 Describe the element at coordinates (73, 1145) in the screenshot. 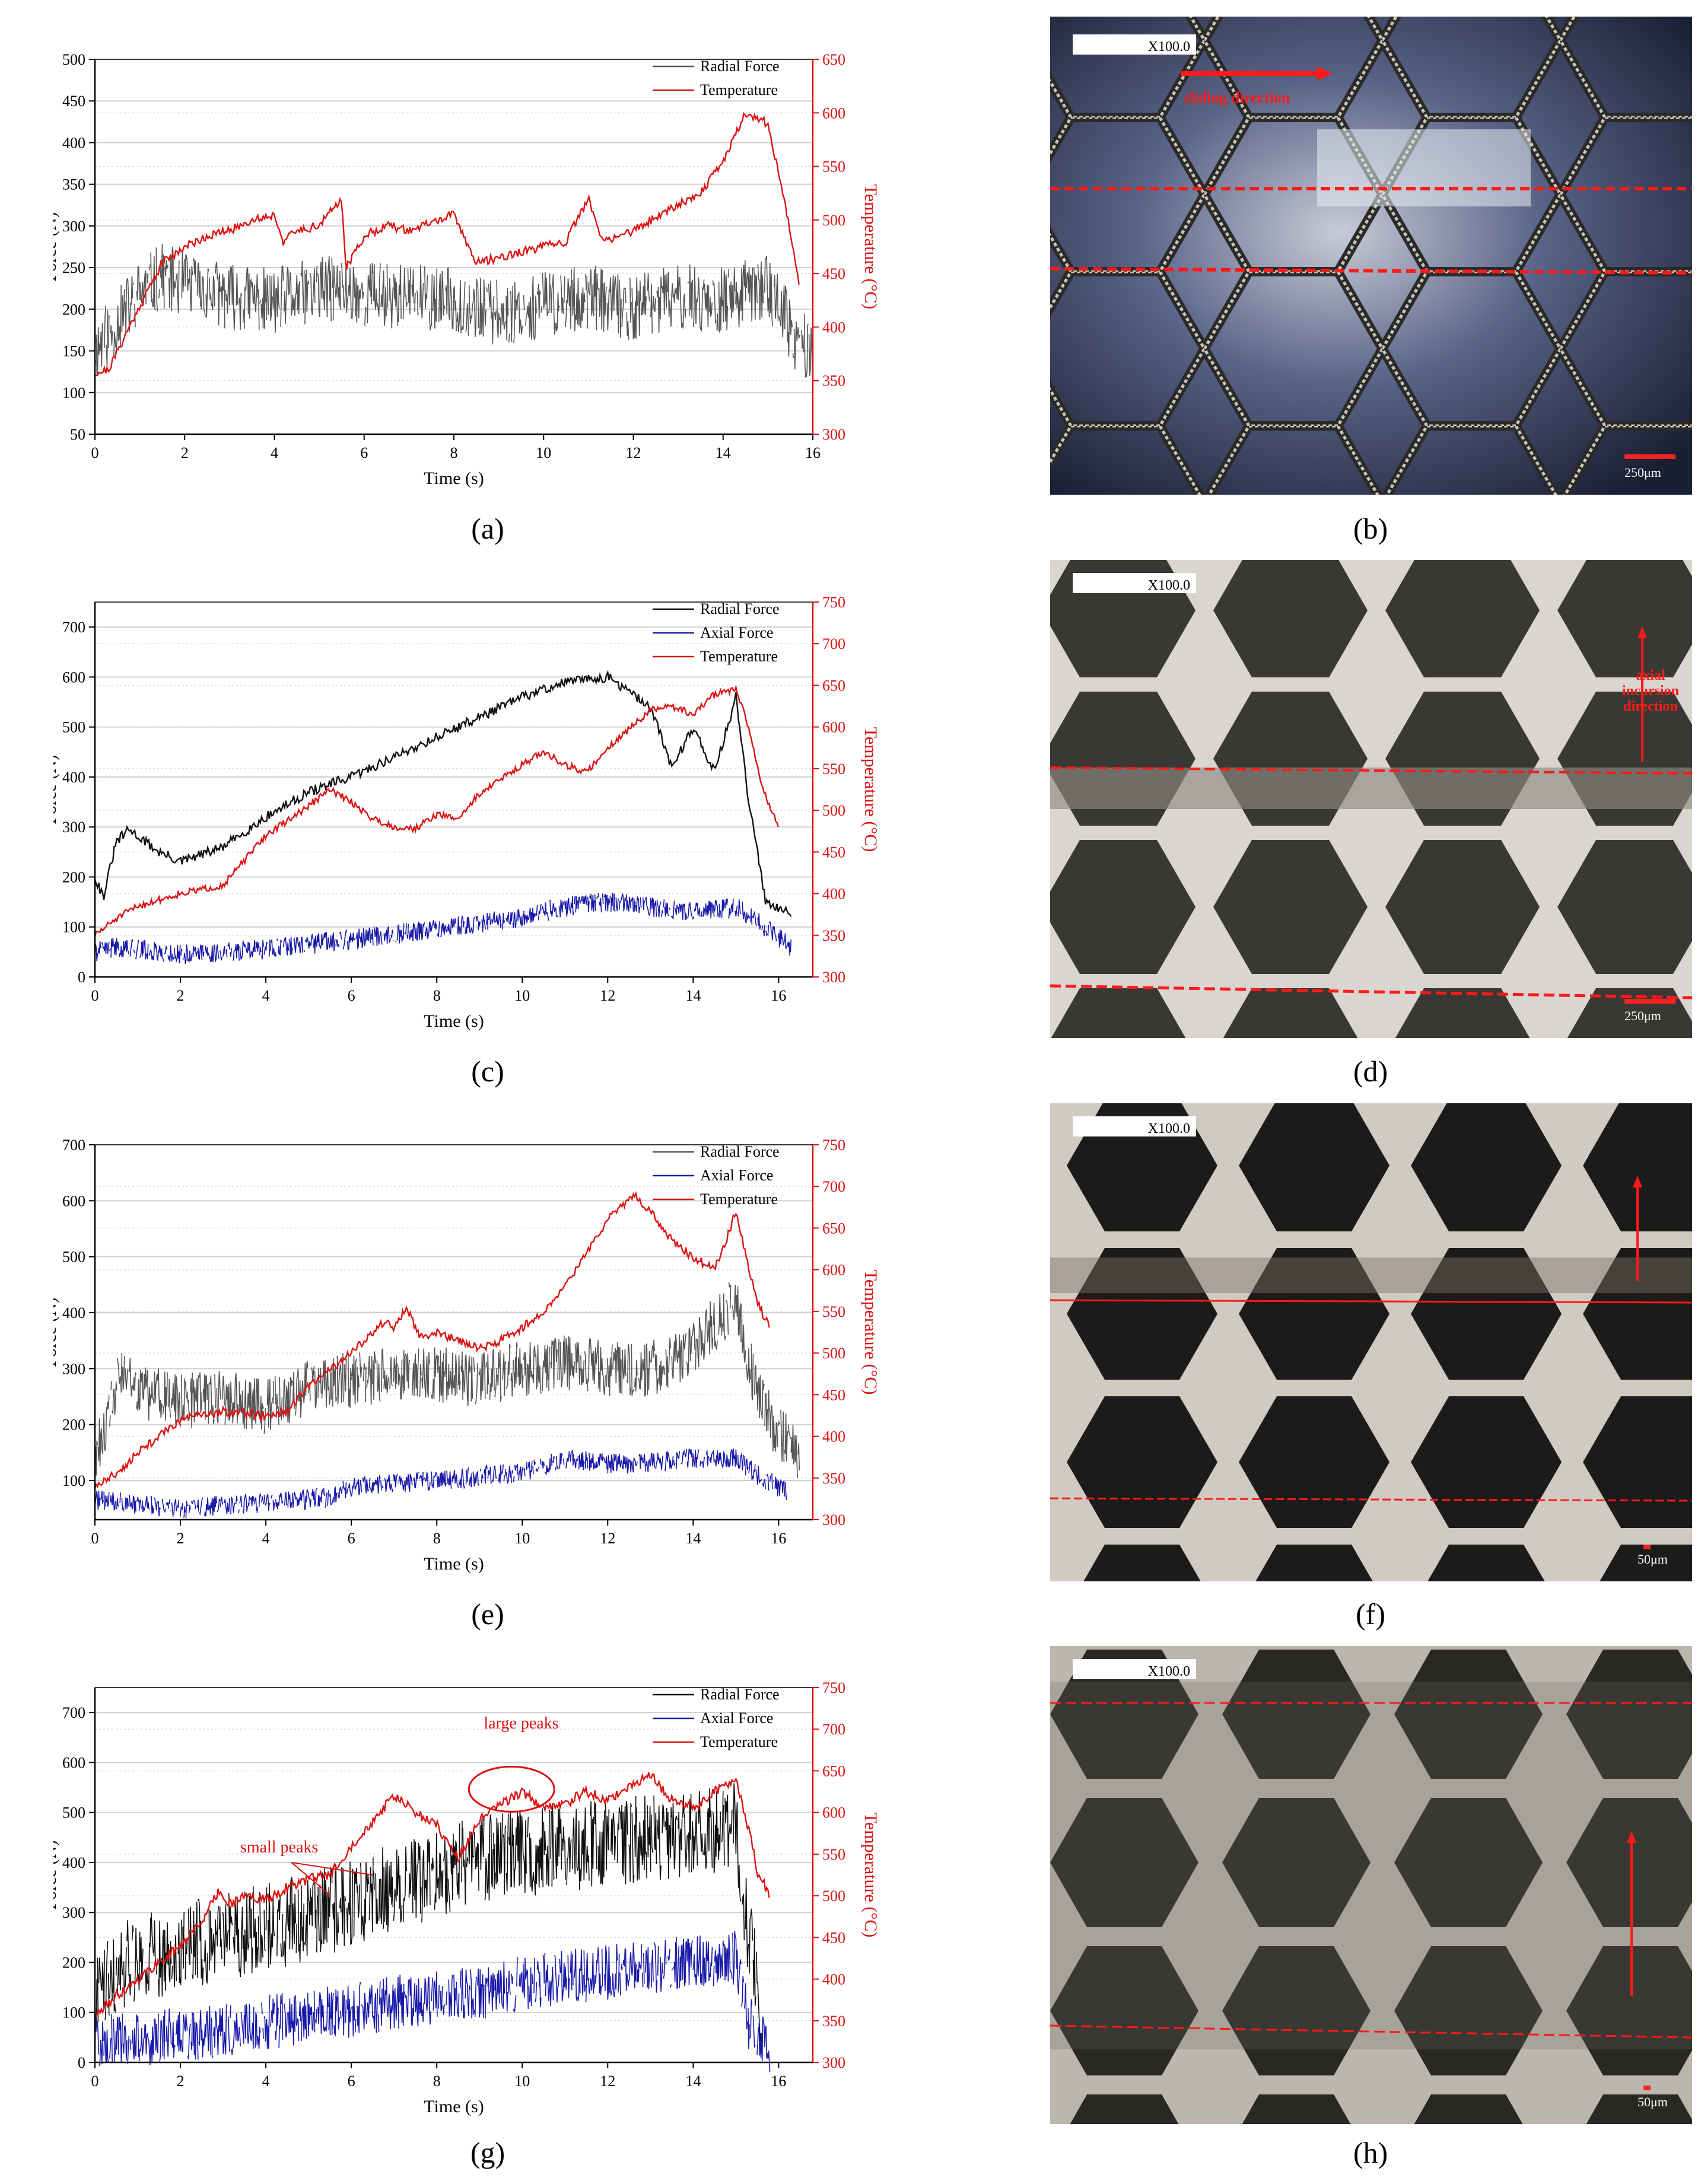

I see `y-tick-label-6: 700` at that location.